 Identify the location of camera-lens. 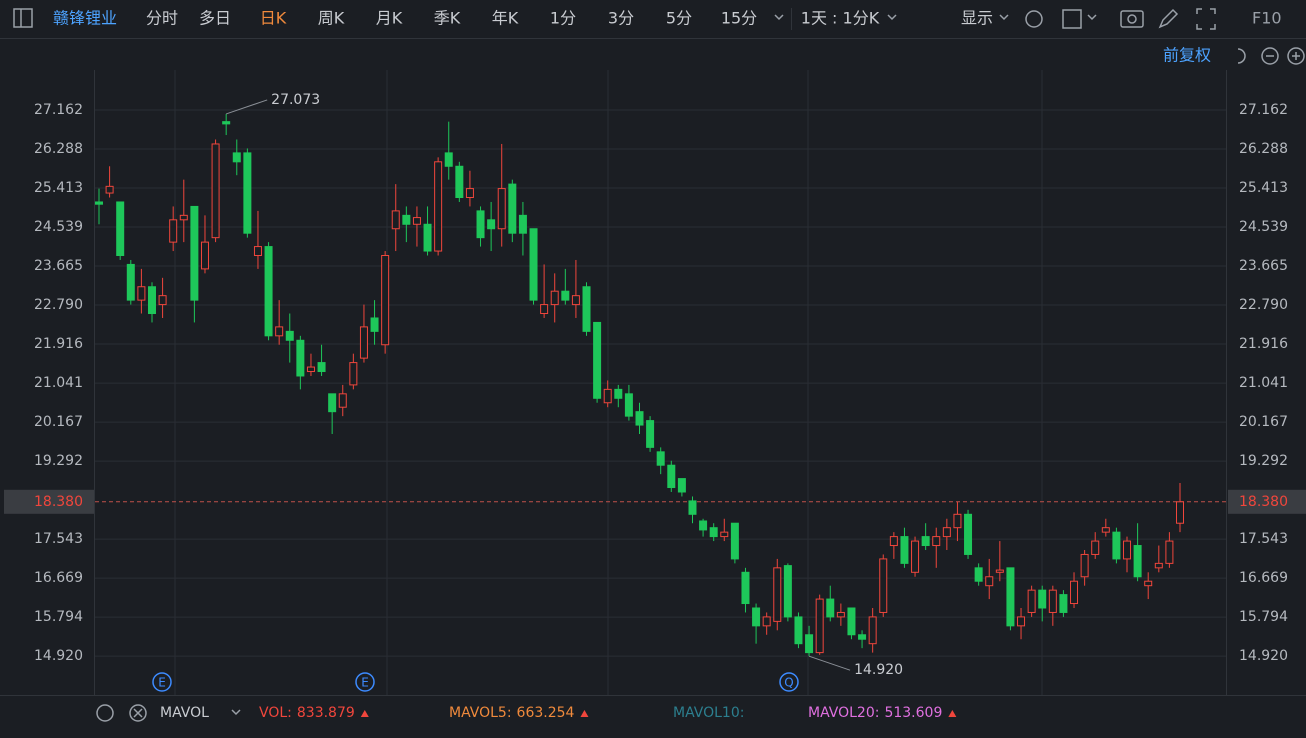
(1132, 19).